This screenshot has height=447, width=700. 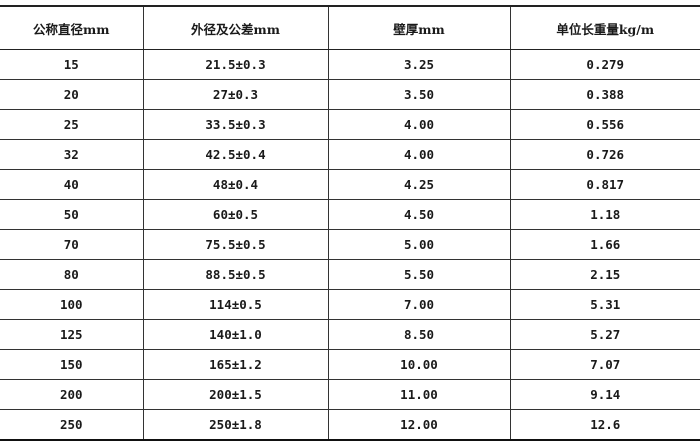 I want to click on table-row: 80 88.5±0.5 5.50 2.15, so click(x=350, y=274).